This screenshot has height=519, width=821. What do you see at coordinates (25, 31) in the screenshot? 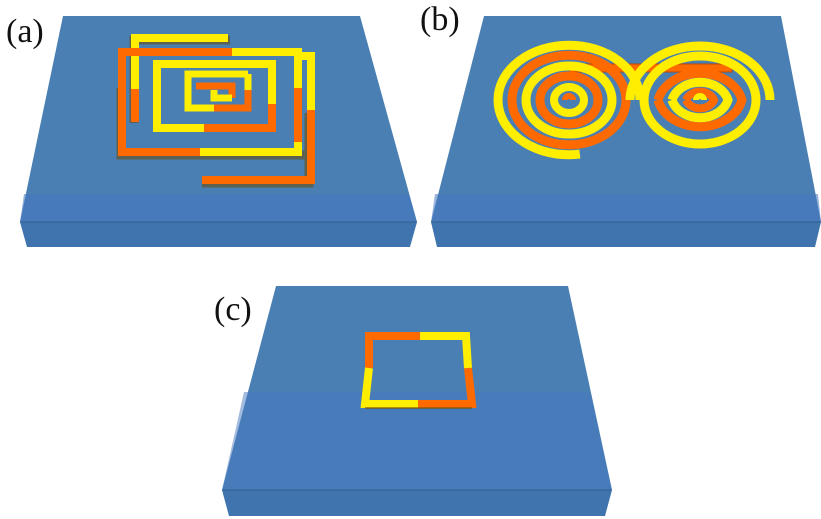
I see `panel-label-a: (a)` at bounding box center [25, 31].